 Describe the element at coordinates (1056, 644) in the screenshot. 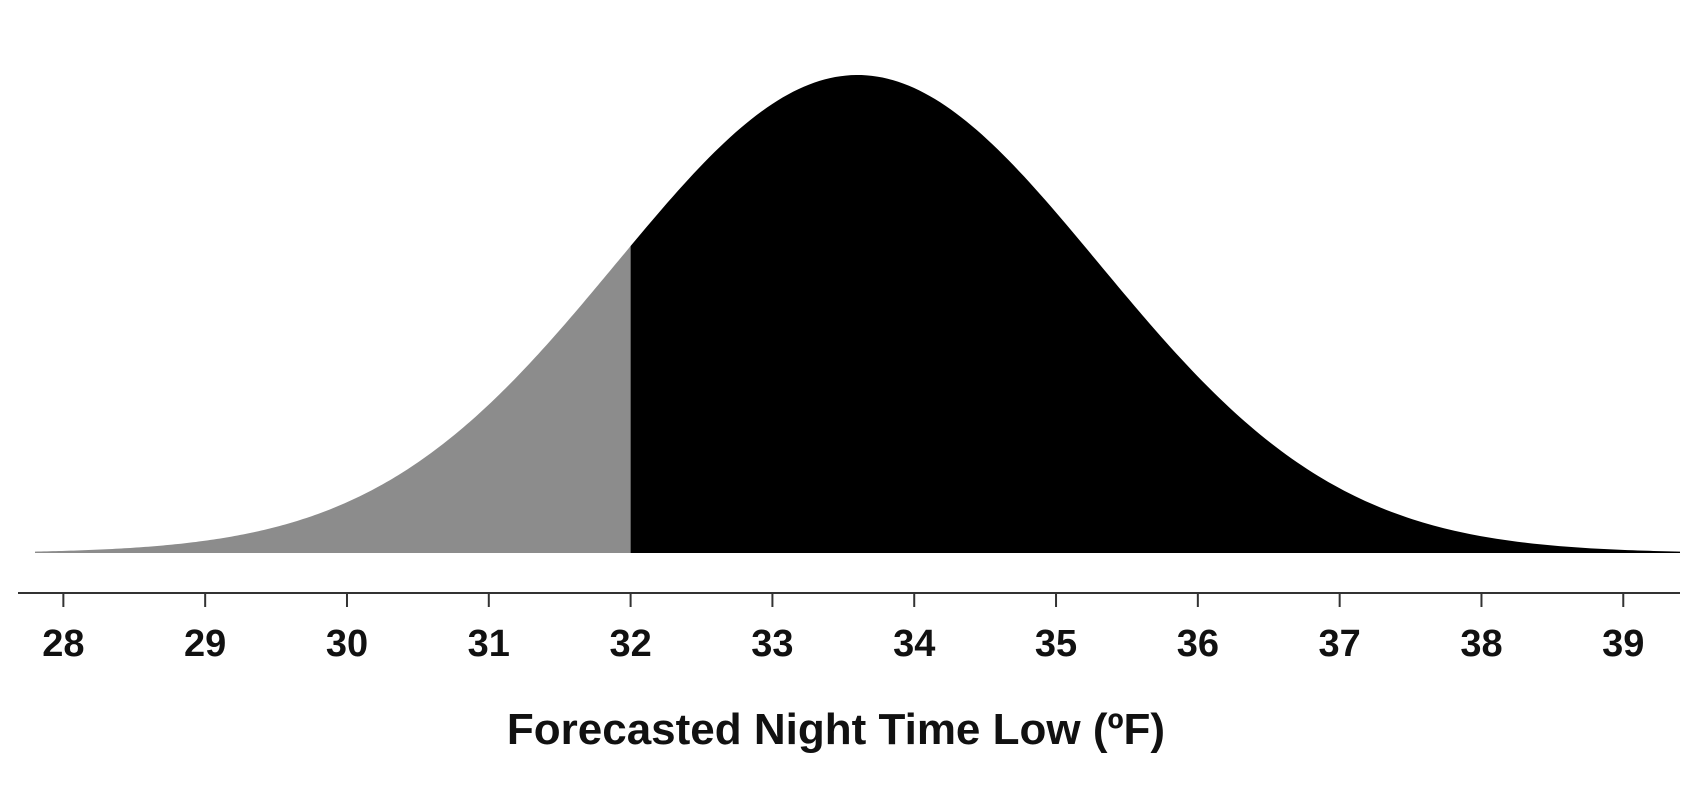

I see `x-tick-label: 35` at that location.